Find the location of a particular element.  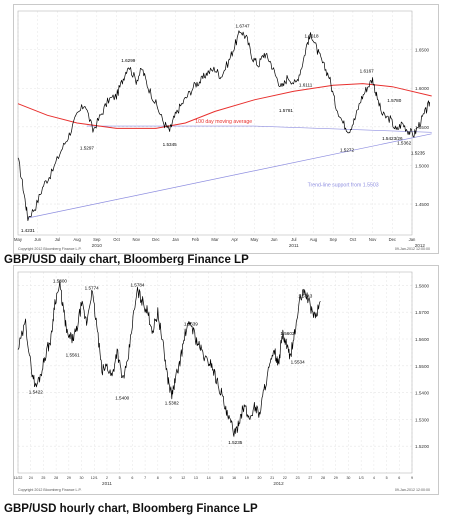

value-label: 1.5780 is located at coordinates (394, 100).